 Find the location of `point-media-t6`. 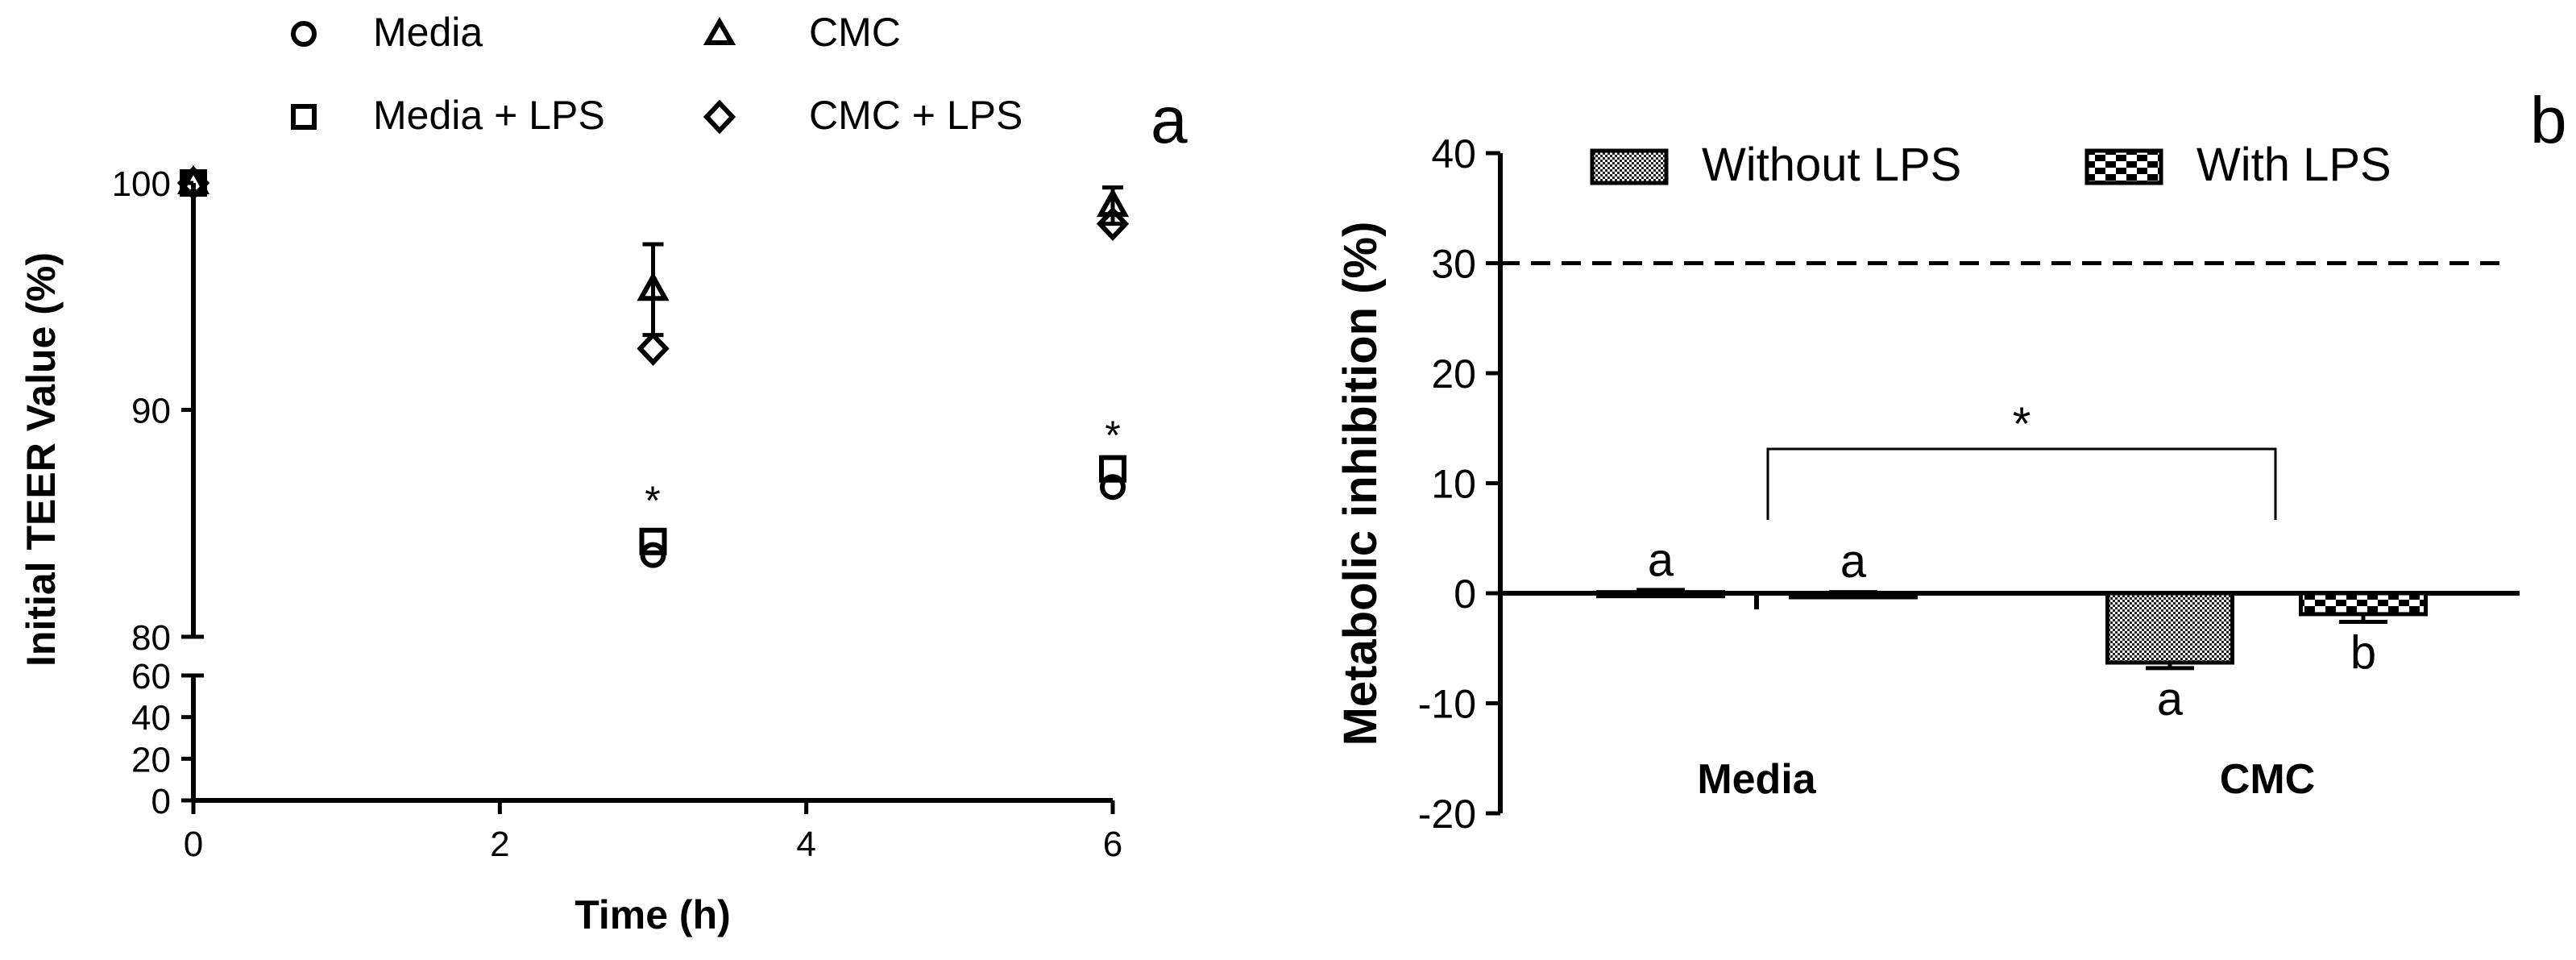

point-media-t6 is located at coordinates (1113, 487).